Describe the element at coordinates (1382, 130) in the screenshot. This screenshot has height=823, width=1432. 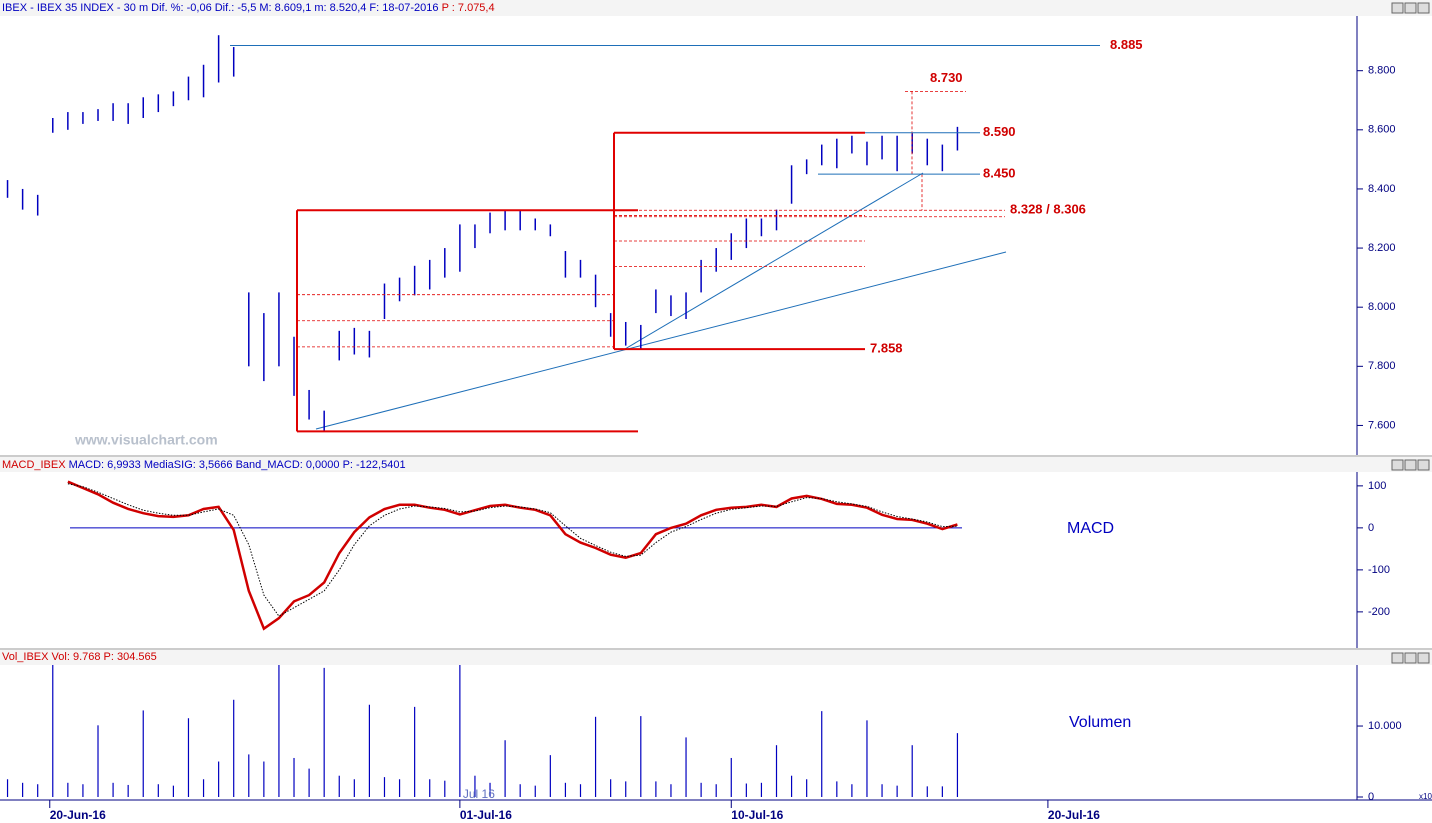
I see `y-tick-label: 8.600` at that location.